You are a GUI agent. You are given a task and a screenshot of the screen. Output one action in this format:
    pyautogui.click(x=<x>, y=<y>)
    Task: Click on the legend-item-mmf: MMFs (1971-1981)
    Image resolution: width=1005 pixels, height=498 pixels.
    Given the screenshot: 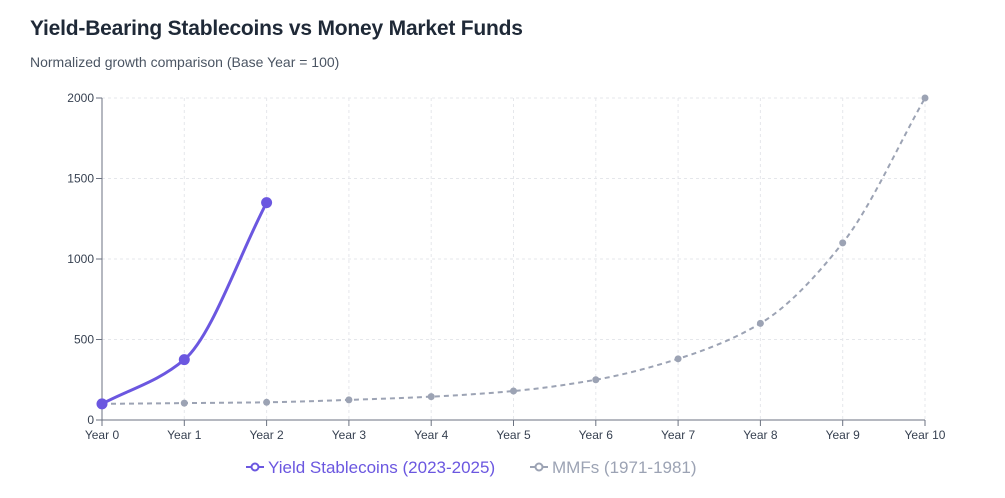 What is the action you would take?
    pyautogui.click(x=613, y=467)
    